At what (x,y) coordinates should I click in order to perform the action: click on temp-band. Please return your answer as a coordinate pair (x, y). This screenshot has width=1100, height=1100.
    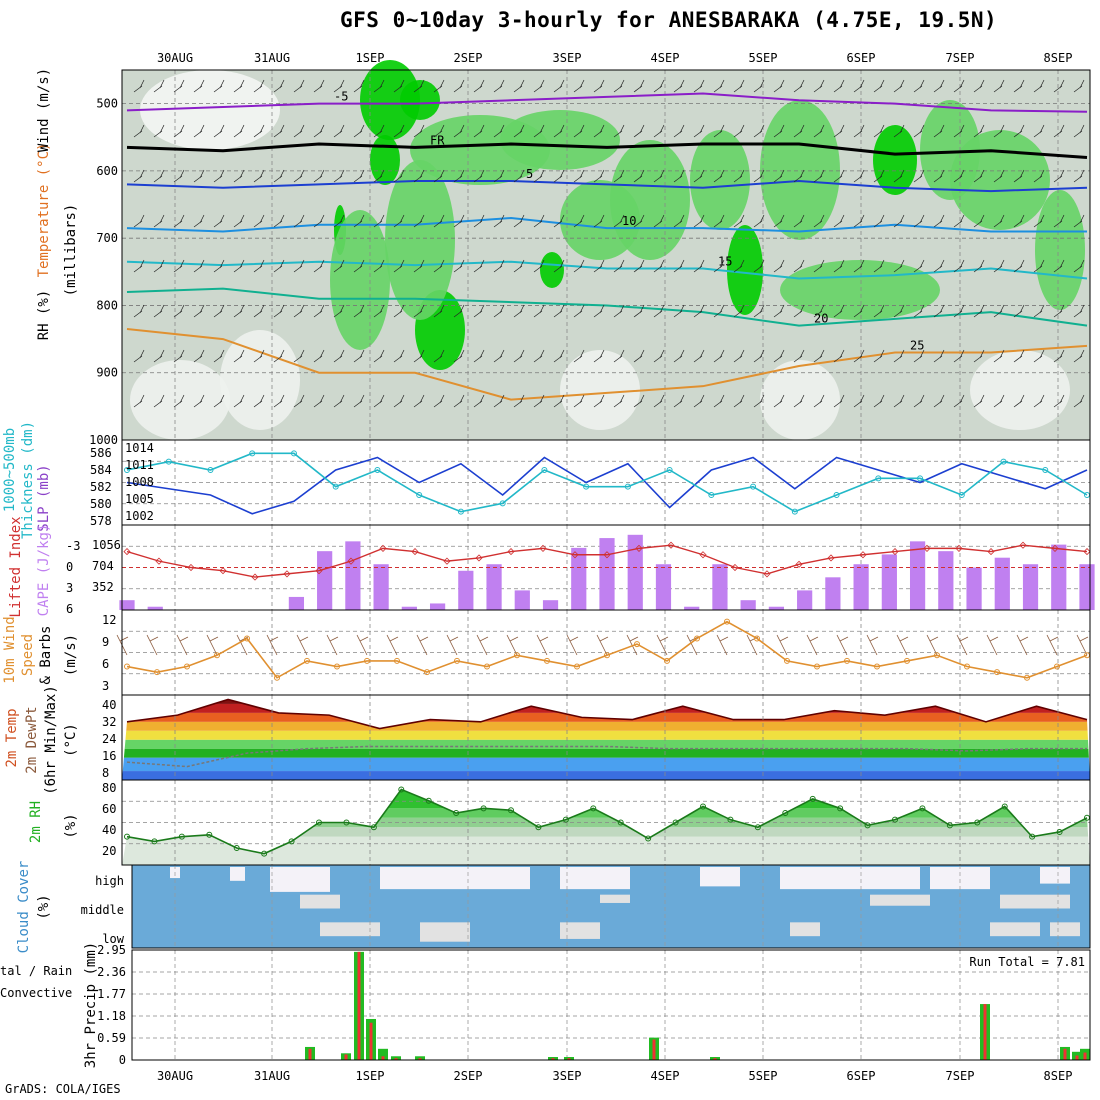
    Looking at the image, I should click on (606, 735).